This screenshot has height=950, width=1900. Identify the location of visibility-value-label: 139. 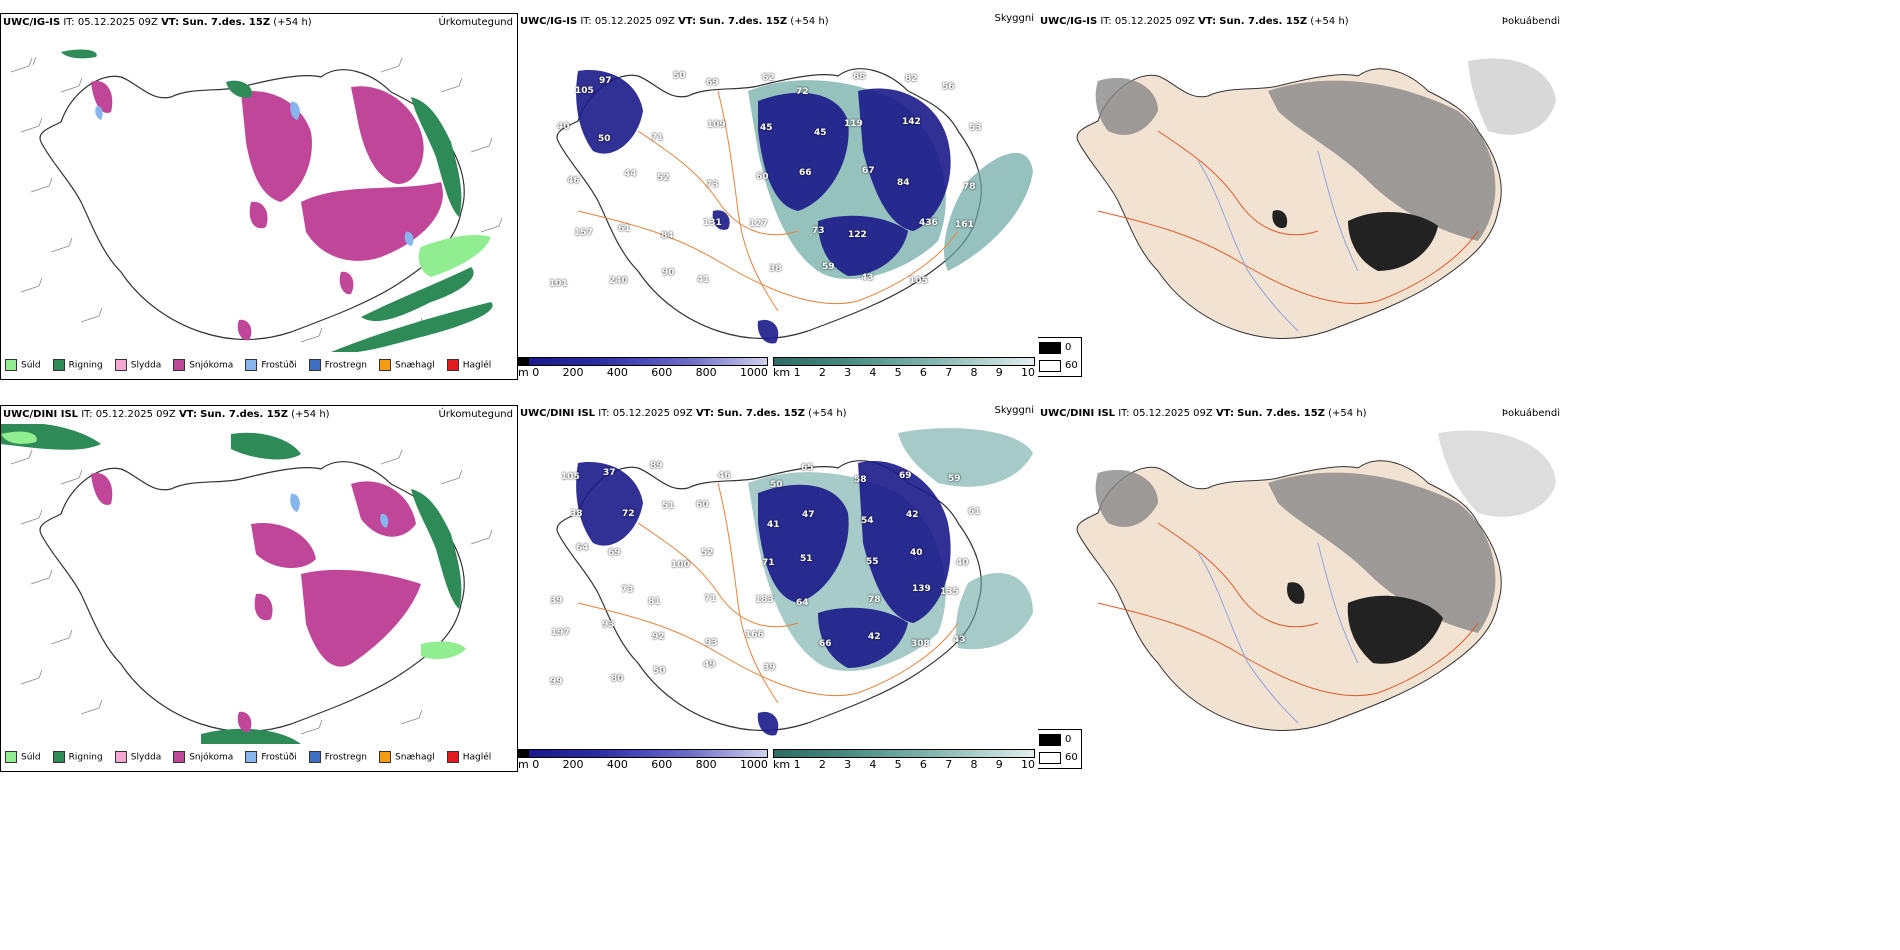
(921, 589).